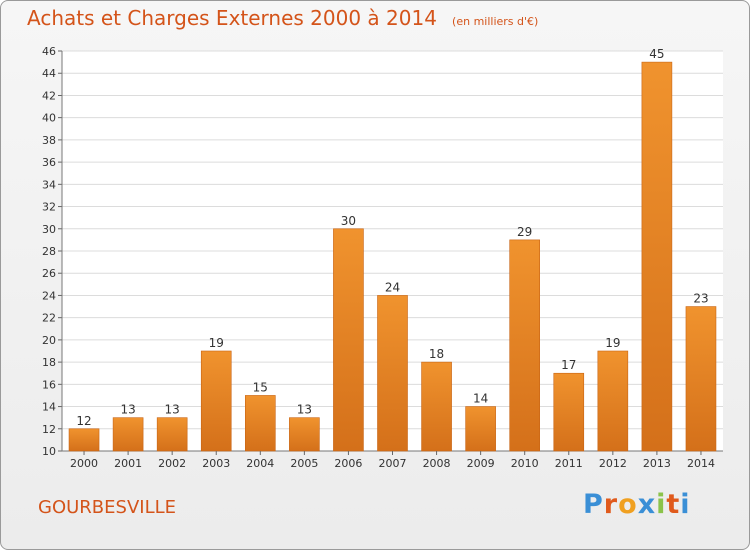 The width and height of the screenshot is (750, 550). Describe the element at coordinates (480, 399) in the screenshot. I see `bar-value-label: 14` at that location.